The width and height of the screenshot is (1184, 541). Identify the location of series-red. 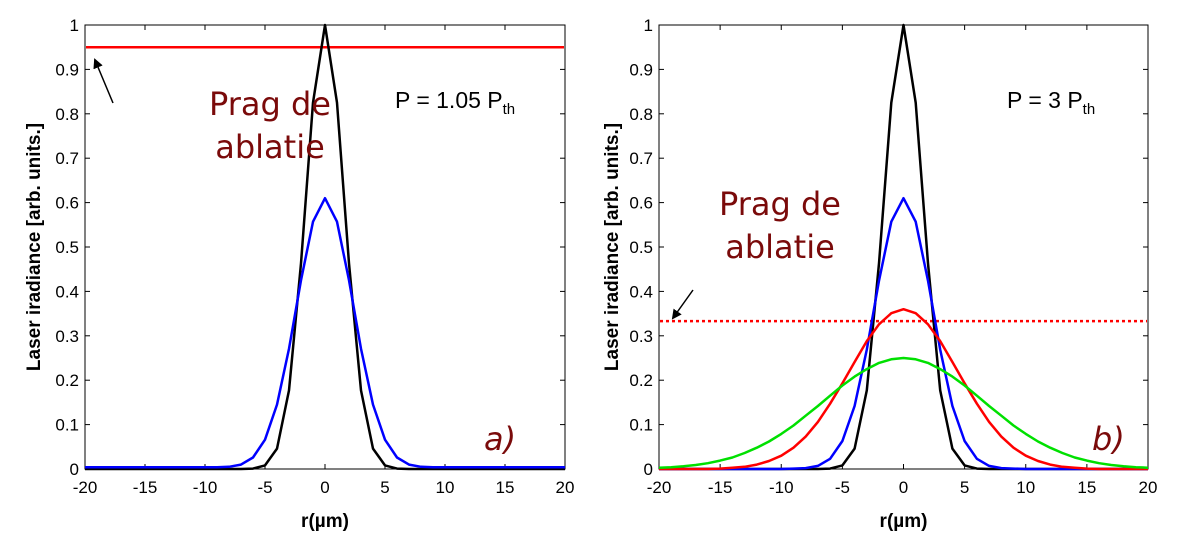
(903, 389).